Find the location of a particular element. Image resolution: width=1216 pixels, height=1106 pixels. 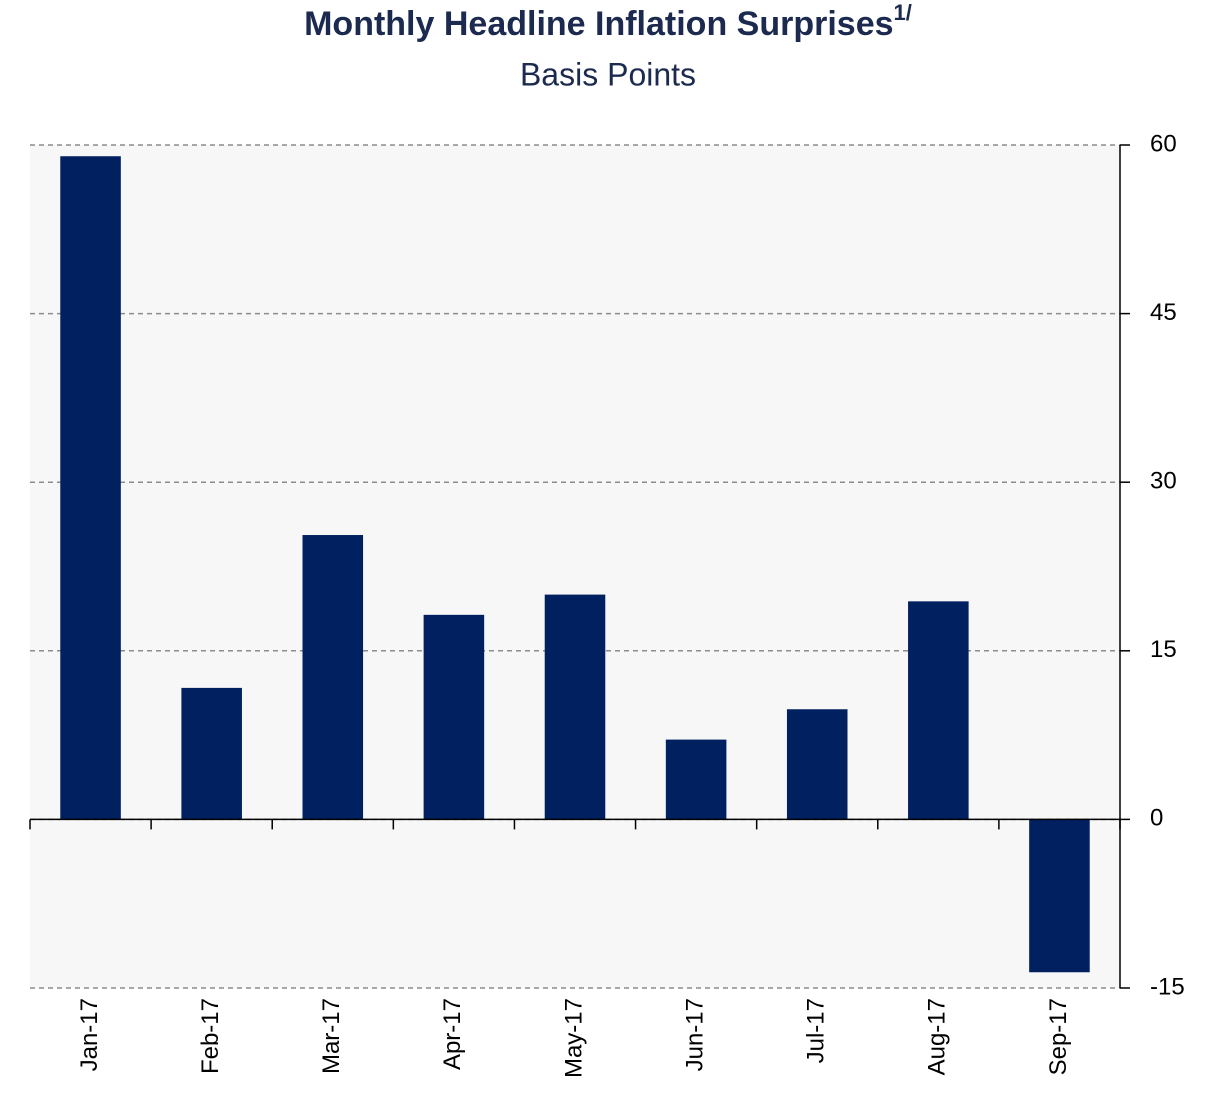

y-tick-label: 60 is located at coordinates (1163, 143).